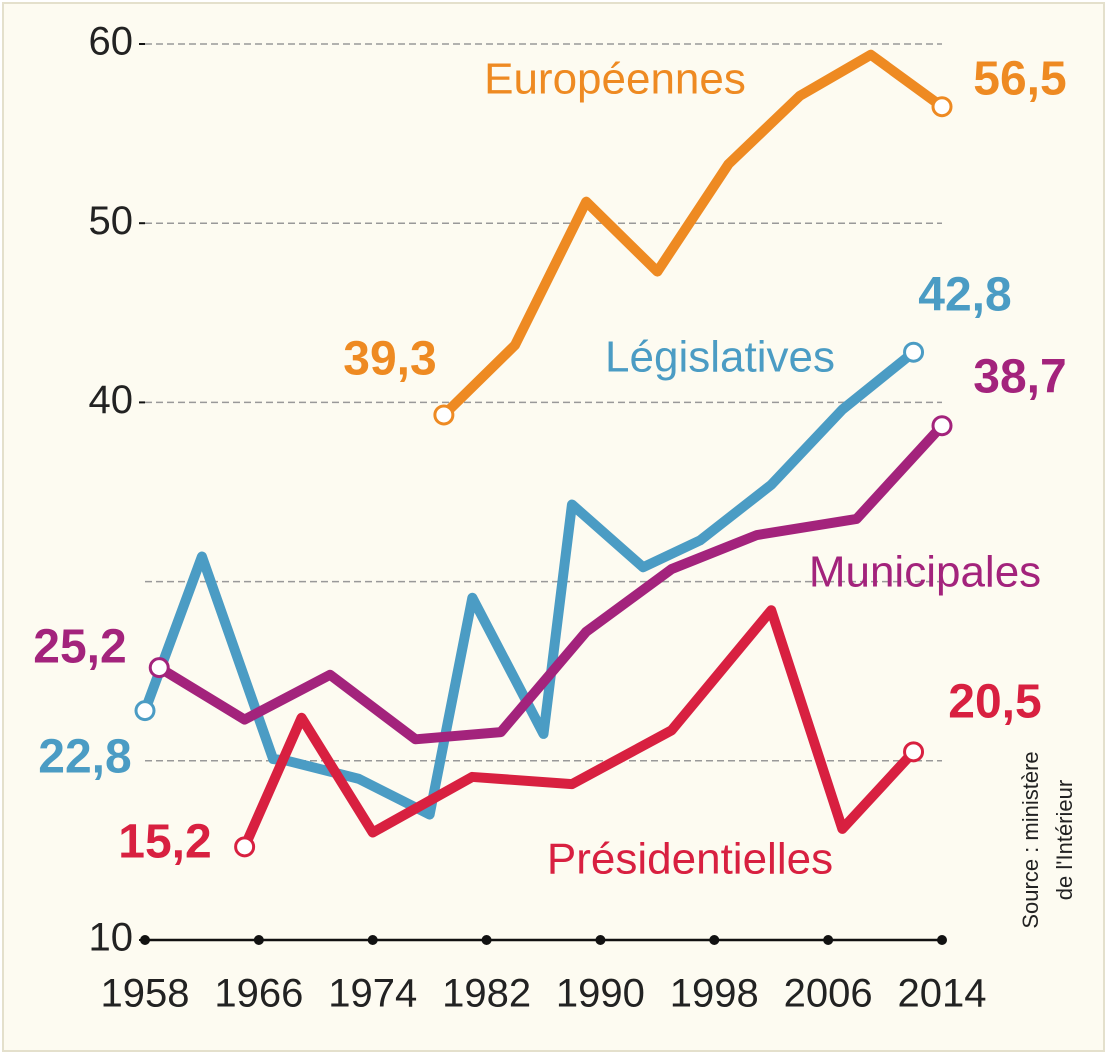  Describe the element at coordinates (925, 572) in the screenshot. I see `series-name: Municipales` at that location.